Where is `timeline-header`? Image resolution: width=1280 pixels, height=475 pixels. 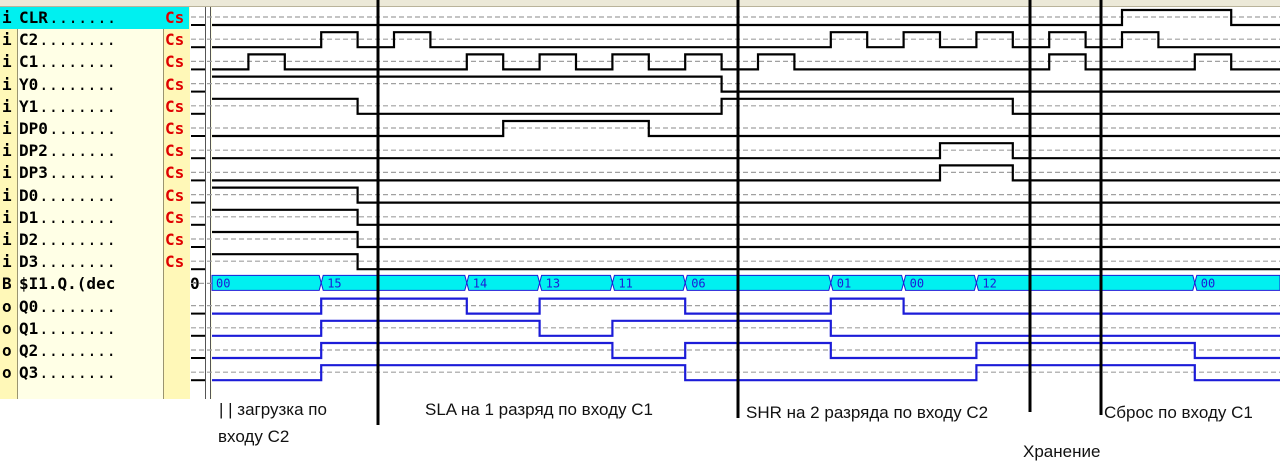 timeline-header is located at coordinates (640, 3).